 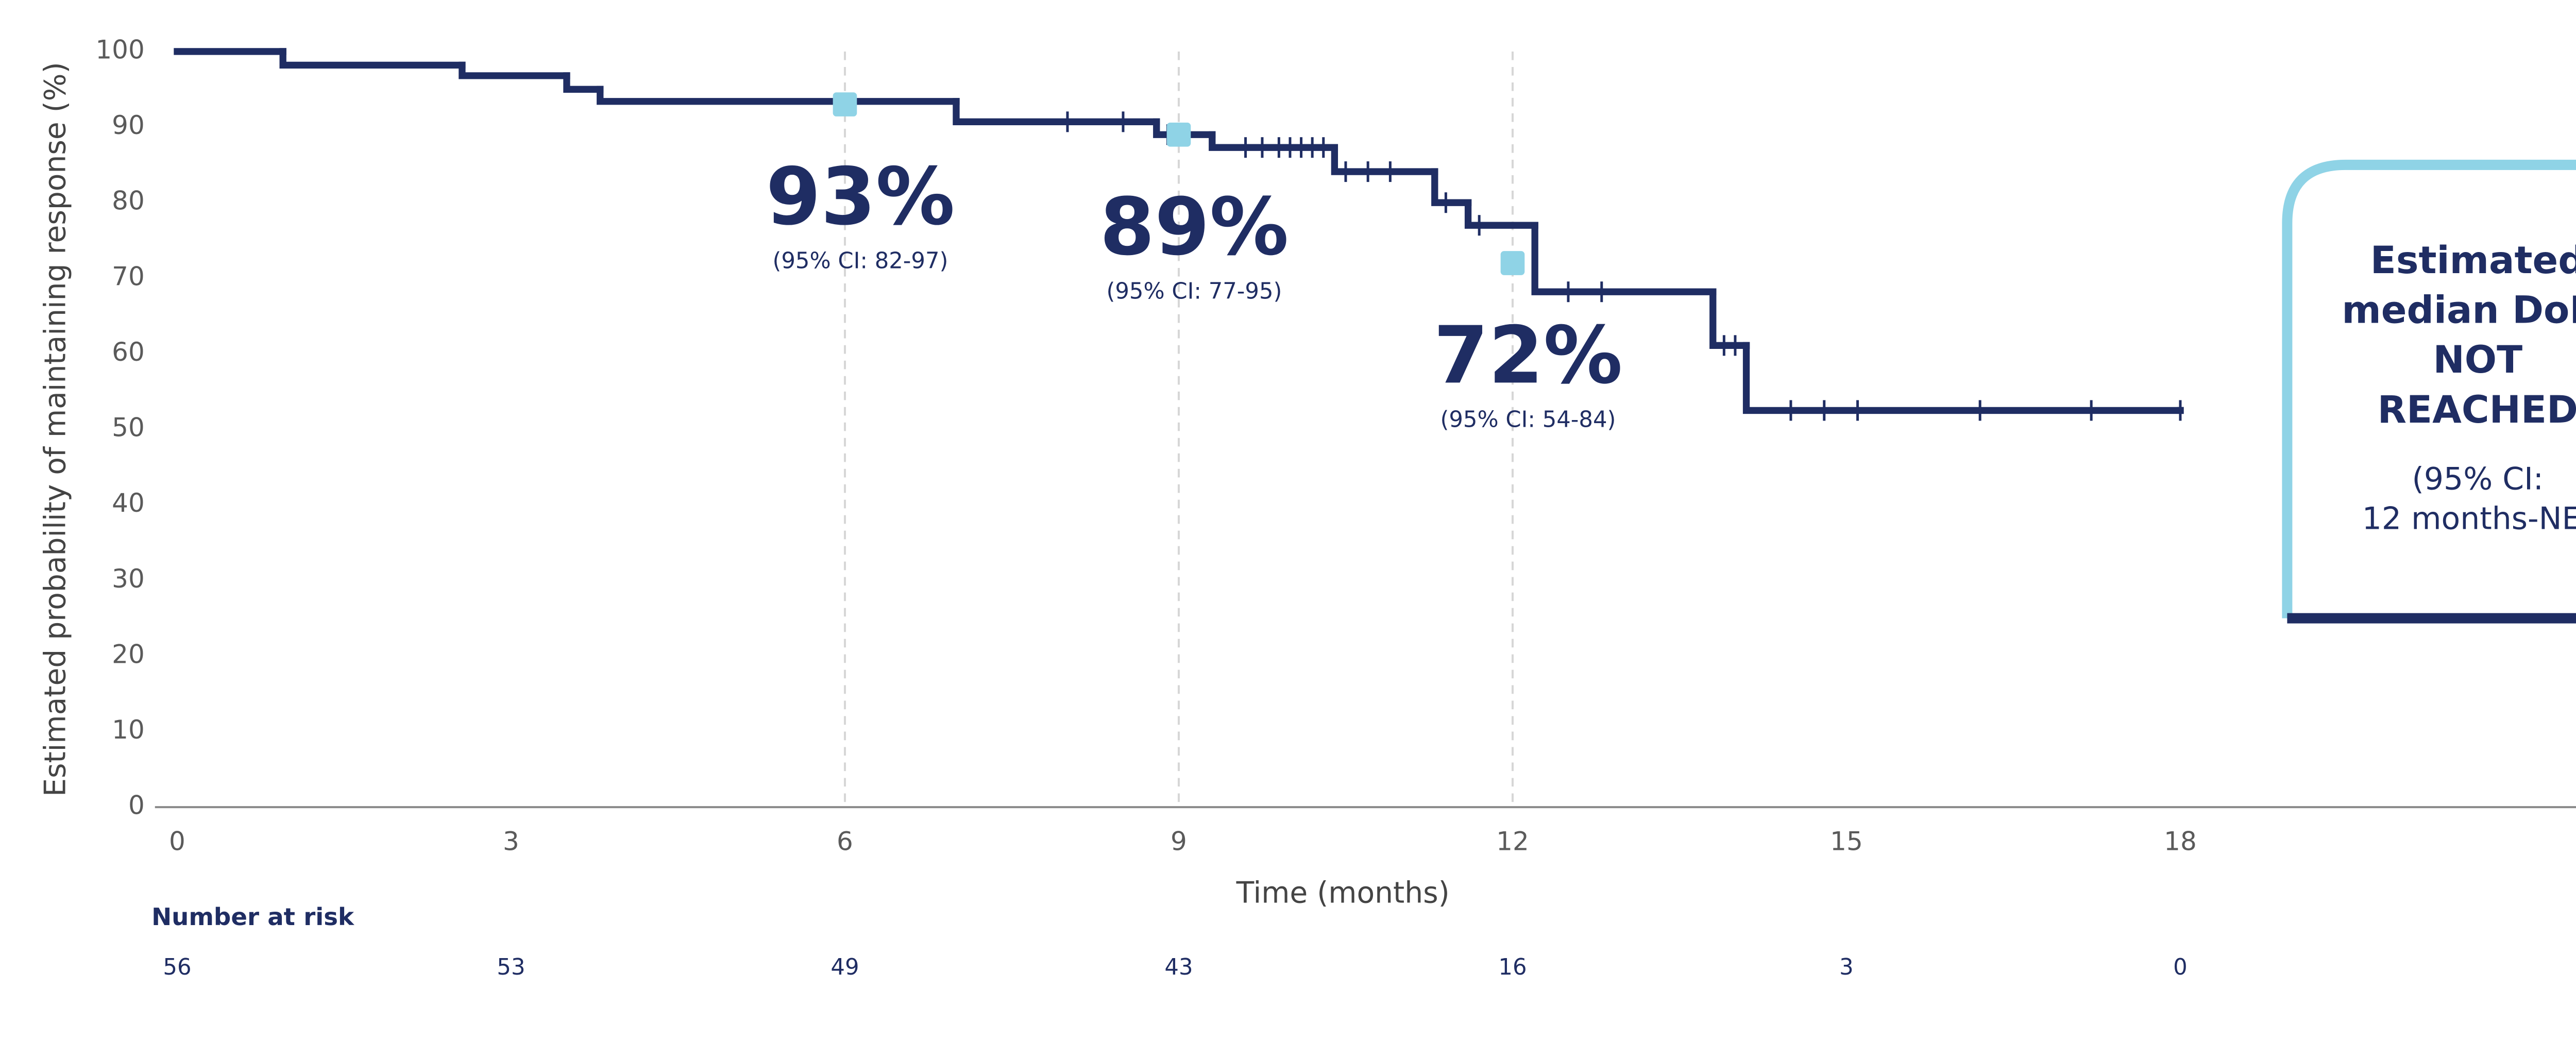 I want to click on x-tick-label: 3, so click(x=511, y=842).